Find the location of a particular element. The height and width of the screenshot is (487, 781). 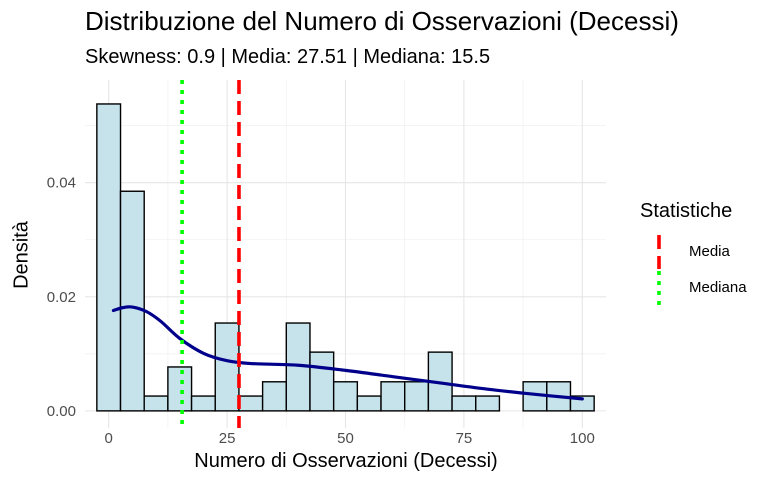

stat-lines is located at coordinates (210, 254).